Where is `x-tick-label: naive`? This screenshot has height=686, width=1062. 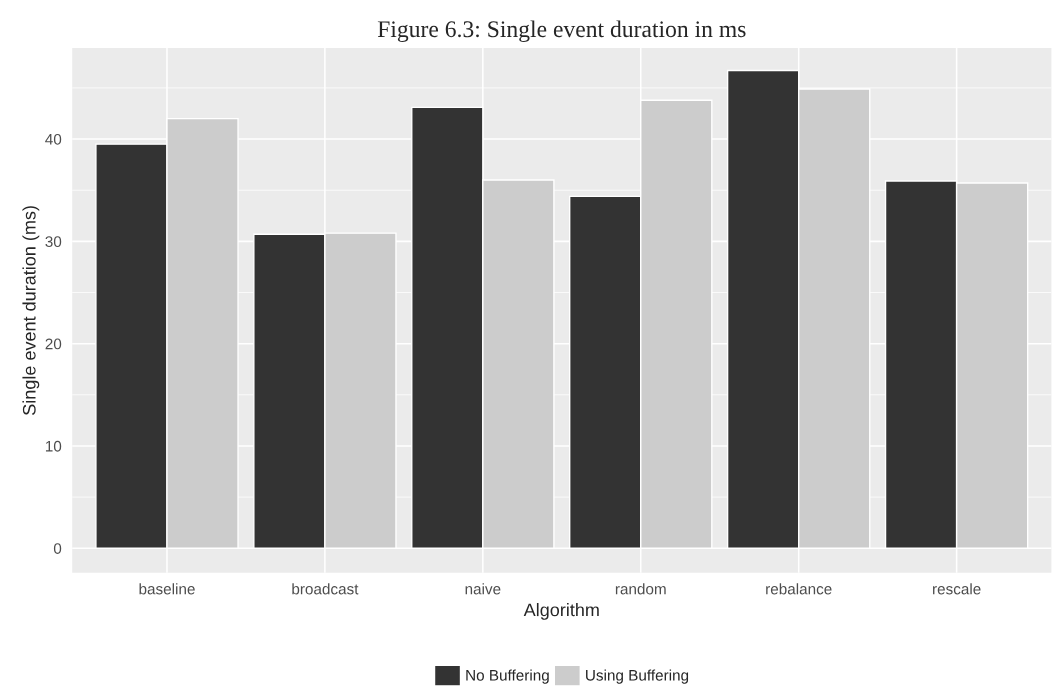 x-tick-label: naive is located at coordinates (483, 589).